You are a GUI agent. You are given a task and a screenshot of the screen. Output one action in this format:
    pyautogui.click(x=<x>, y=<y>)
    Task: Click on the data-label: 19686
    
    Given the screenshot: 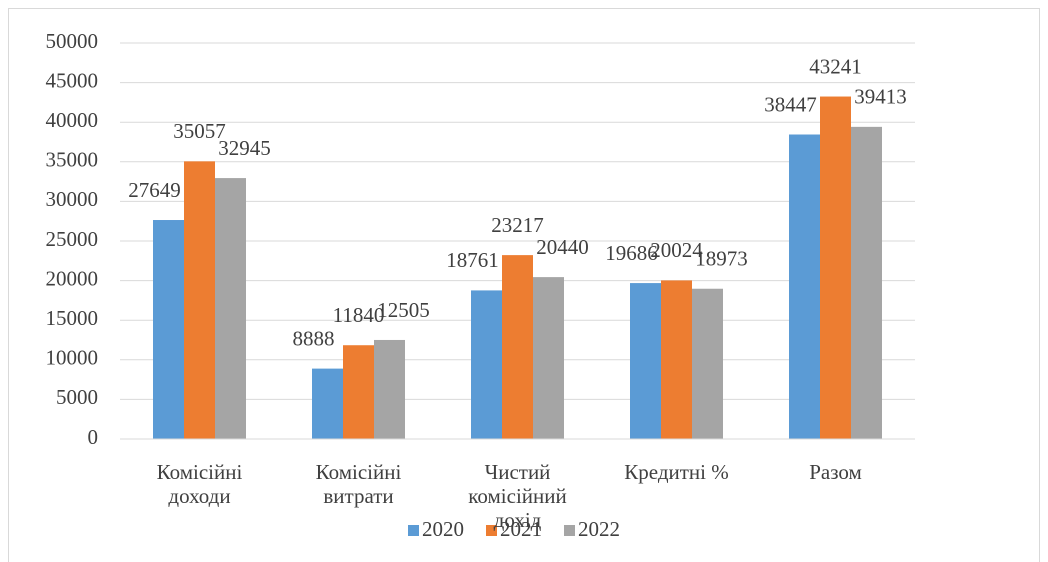 What is the action you would take?
    pyautogui.click(x=631, y=253)
    